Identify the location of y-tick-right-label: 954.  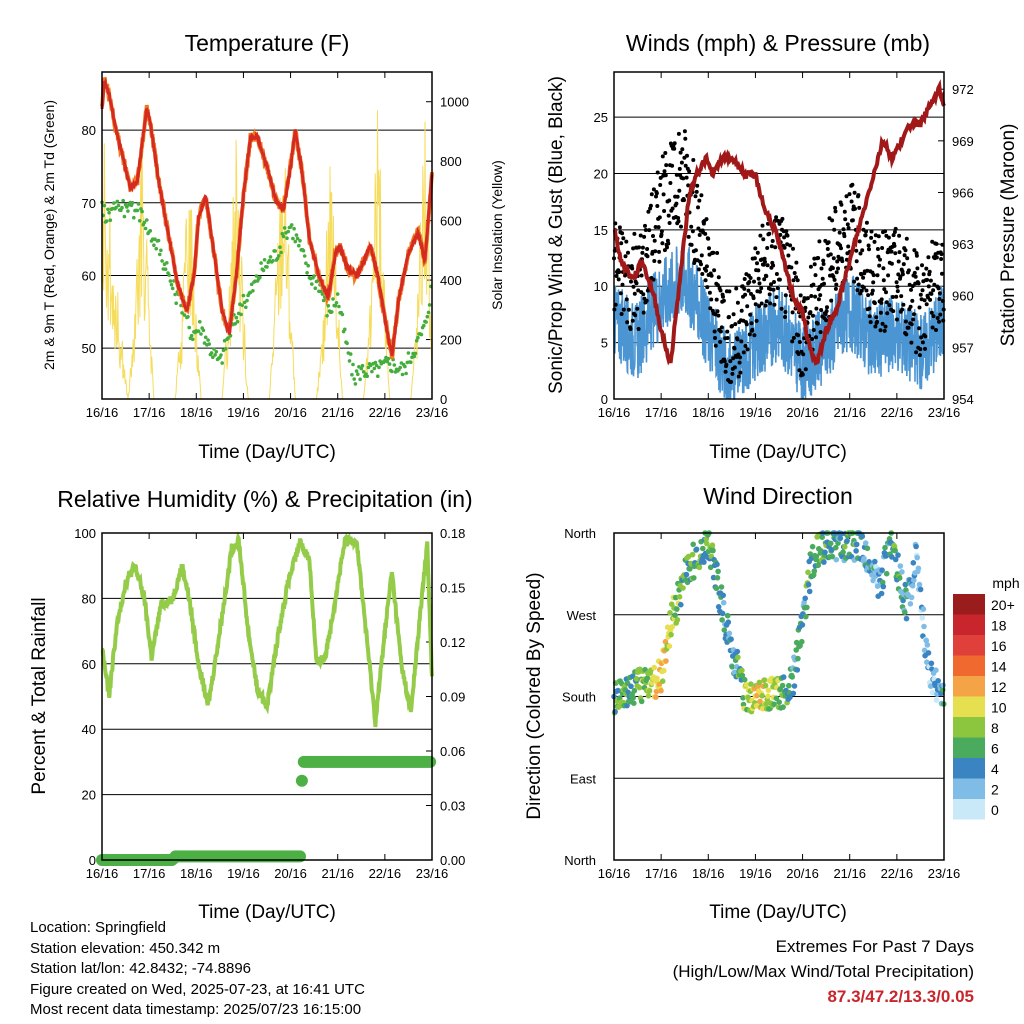
(963, 399).